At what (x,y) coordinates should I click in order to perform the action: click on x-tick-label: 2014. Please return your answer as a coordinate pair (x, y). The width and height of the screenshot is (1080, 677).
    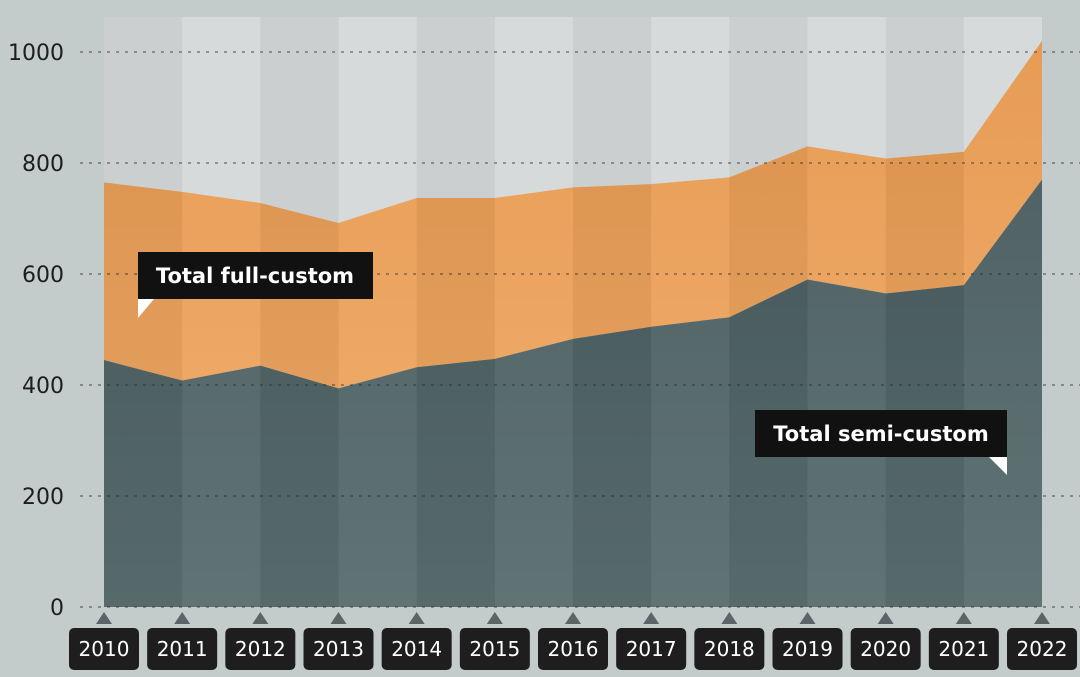
    Looking at the image, I should click on (416, 649).